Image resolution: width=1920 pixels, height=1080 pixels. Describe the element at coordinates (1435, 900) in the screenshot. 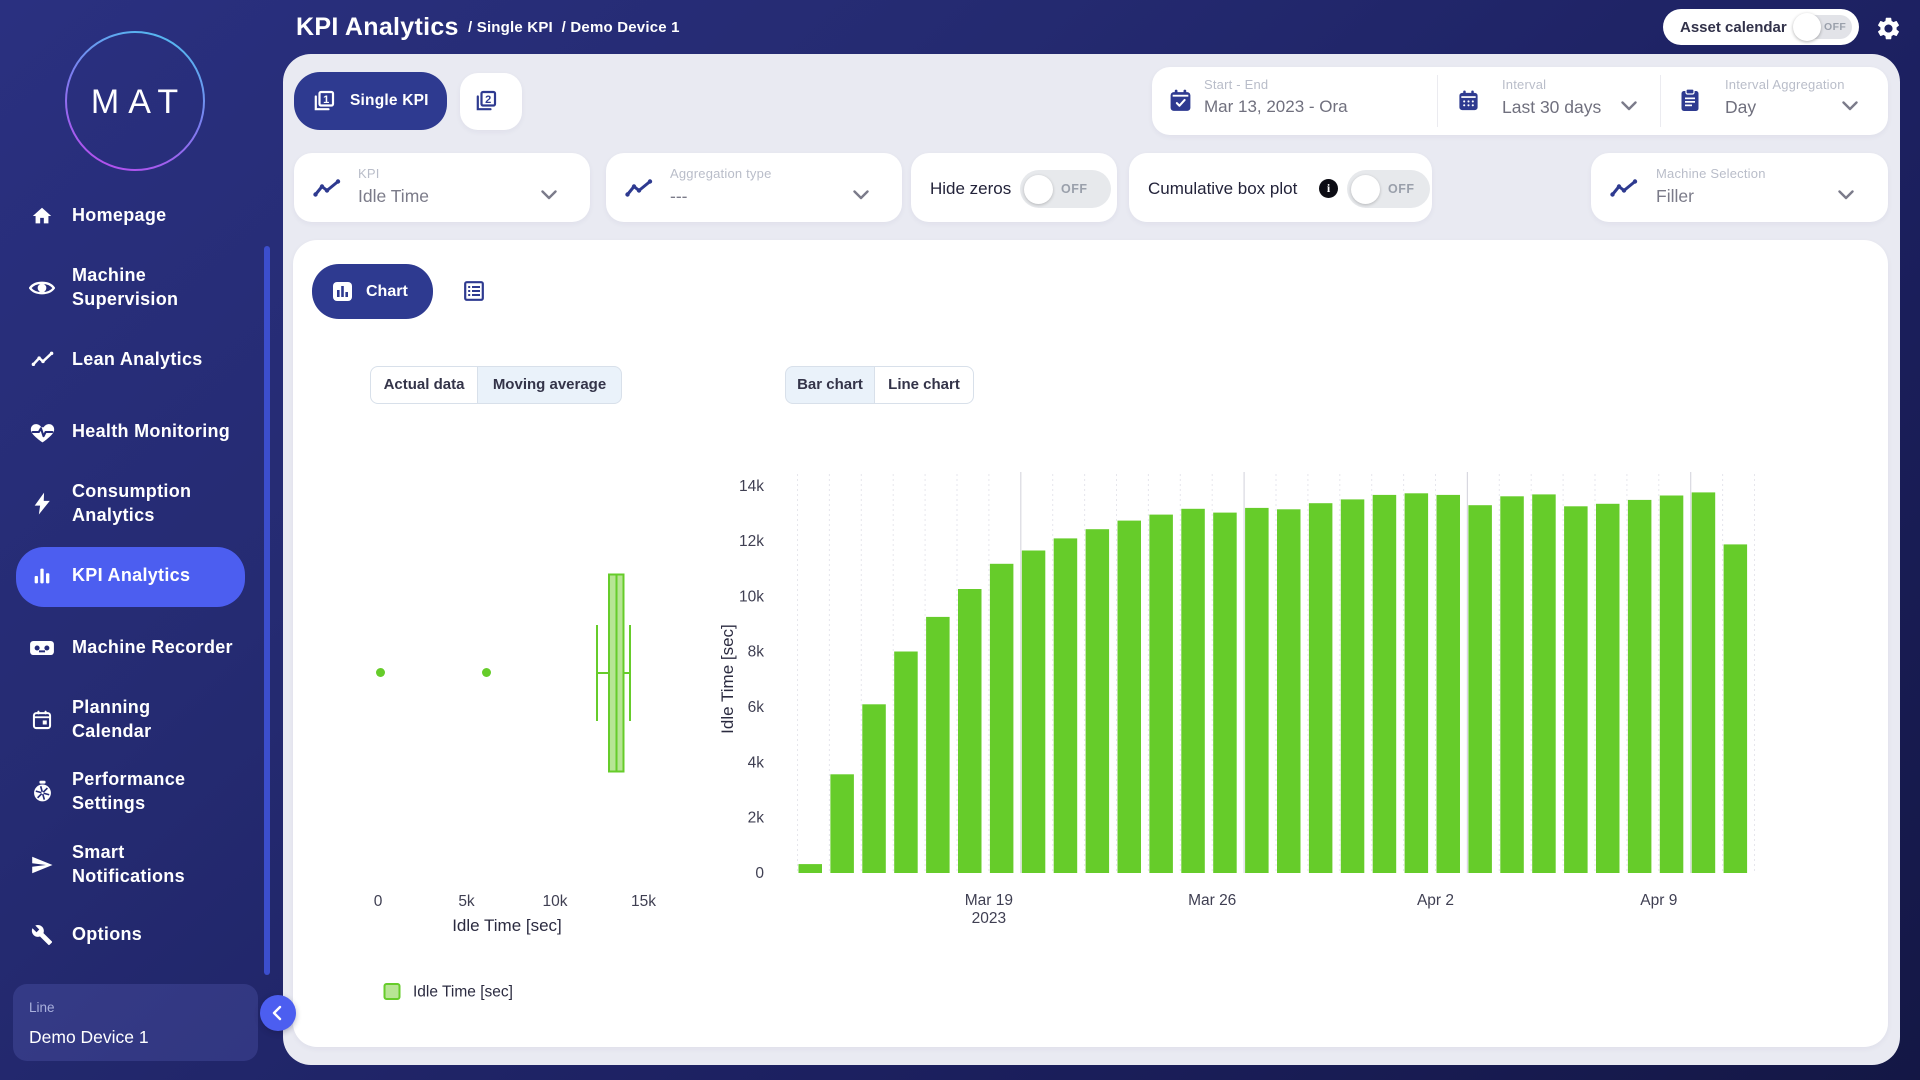

I see `svg-text: Apr 2` at that location.